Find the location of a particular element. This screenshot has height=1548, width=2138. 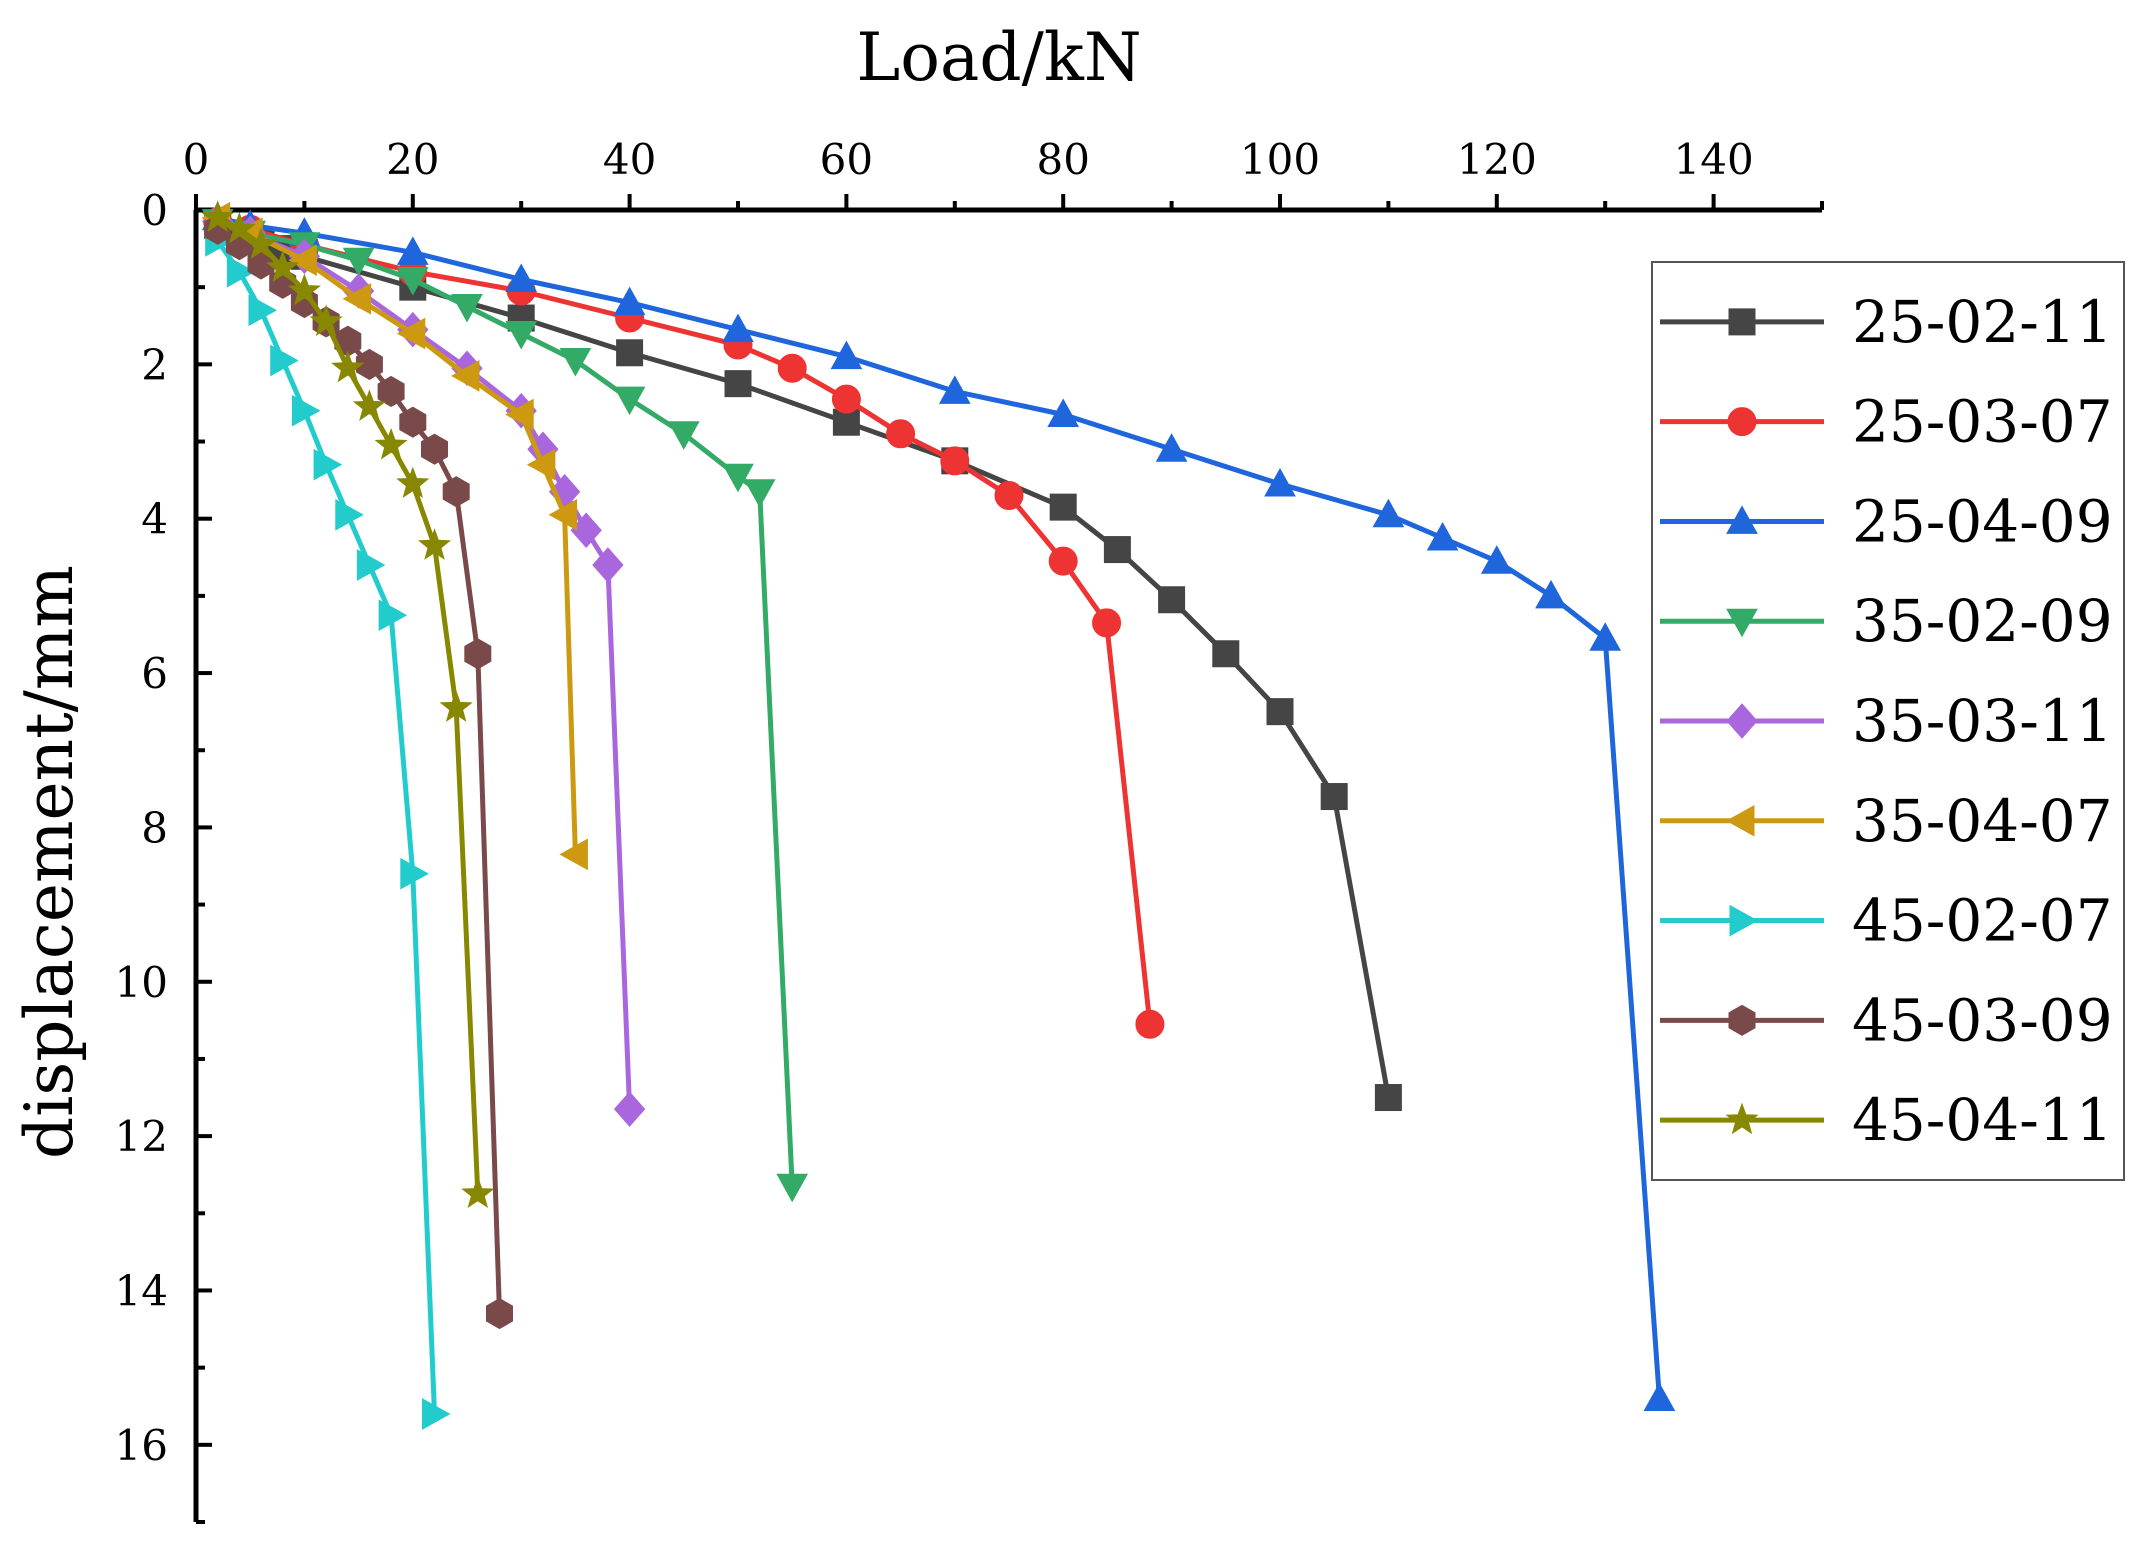

y-axis-title: displacement/mm is located at coordinates (49, 862).